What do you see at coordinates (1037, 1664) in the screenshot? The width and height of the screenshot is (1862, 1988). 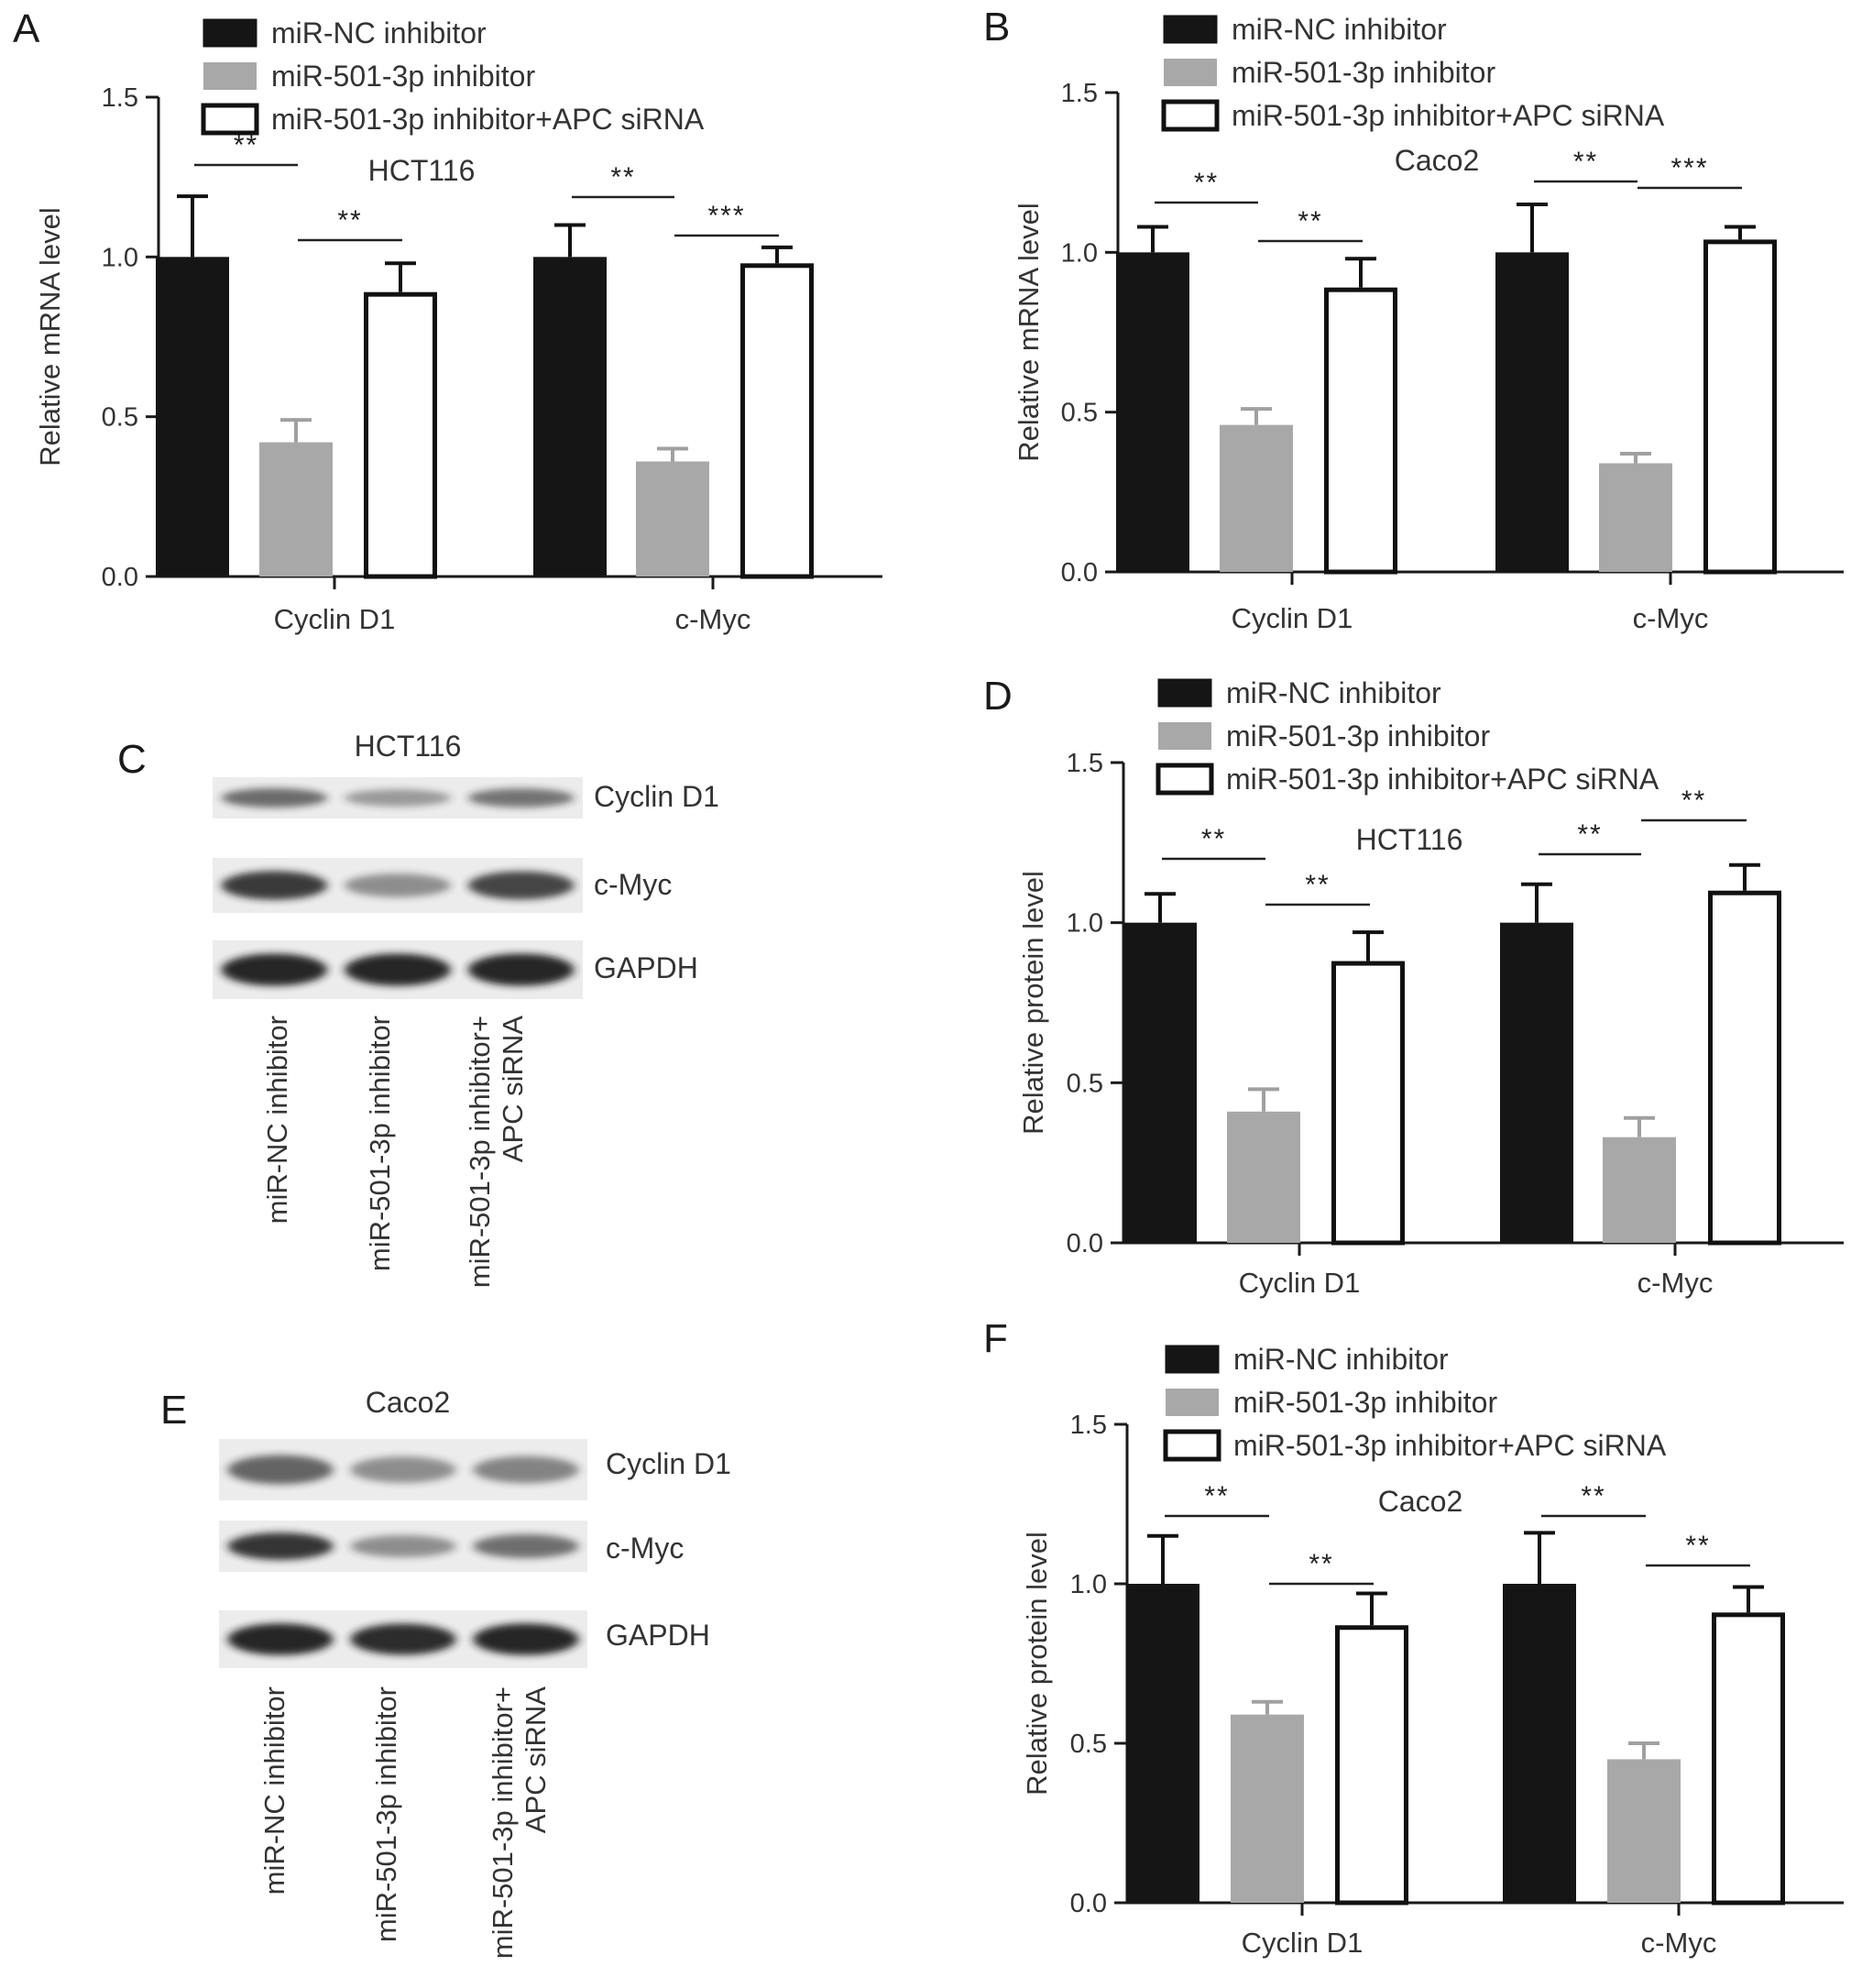 I see `y-axis-label: Relative protein level` at bounding box center [1037, 1664].